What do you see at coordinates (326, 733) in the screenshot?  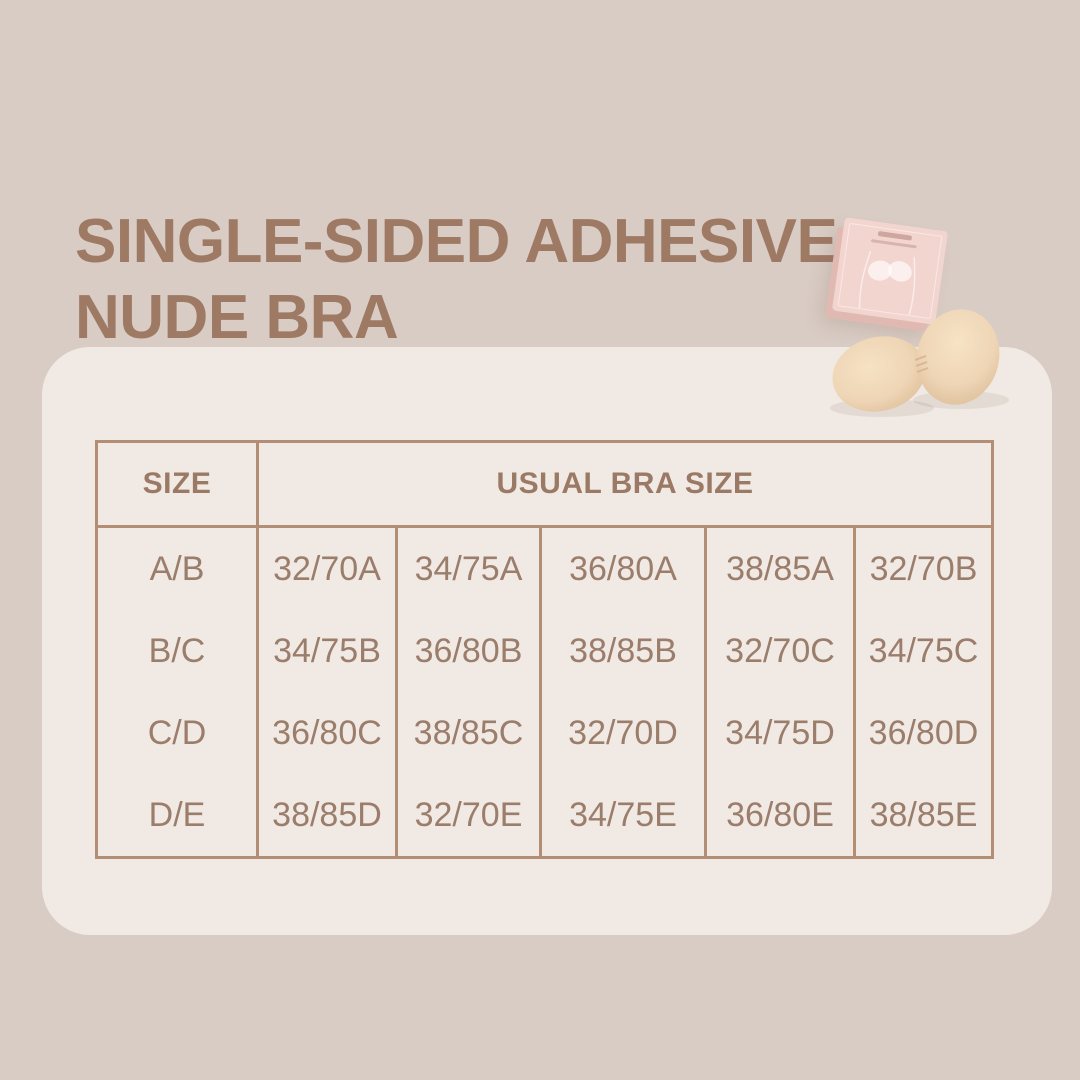 I see `bra-size-cell: 36/80C` at bounding box center [326, 733].